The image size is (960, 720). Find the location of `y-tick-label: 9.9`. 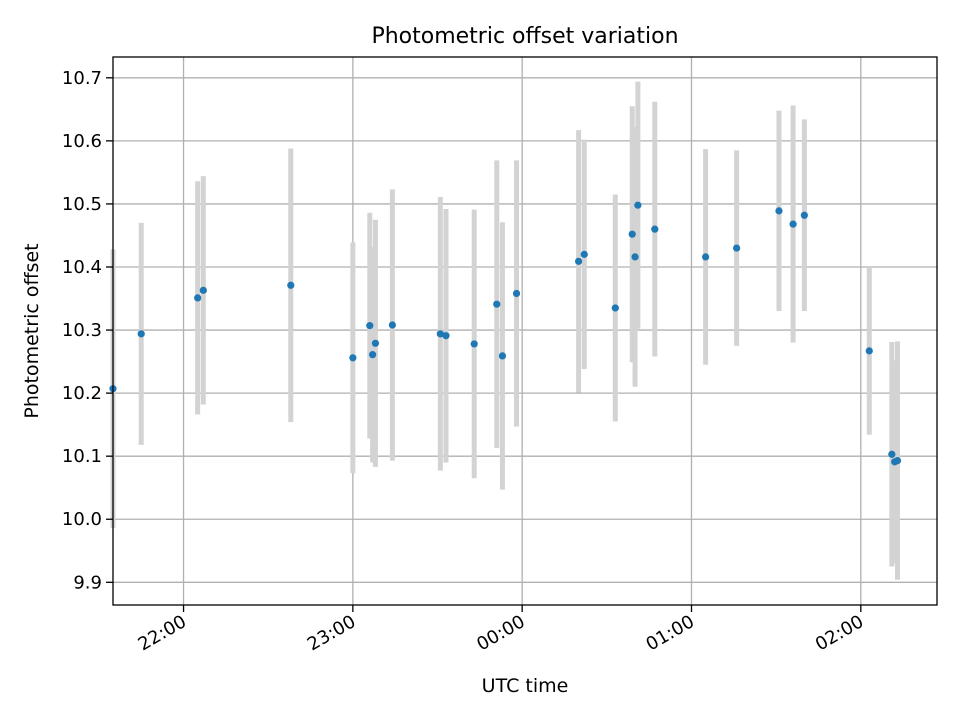

y-tick-label: 9.9 is located at coordinates (87, 582).